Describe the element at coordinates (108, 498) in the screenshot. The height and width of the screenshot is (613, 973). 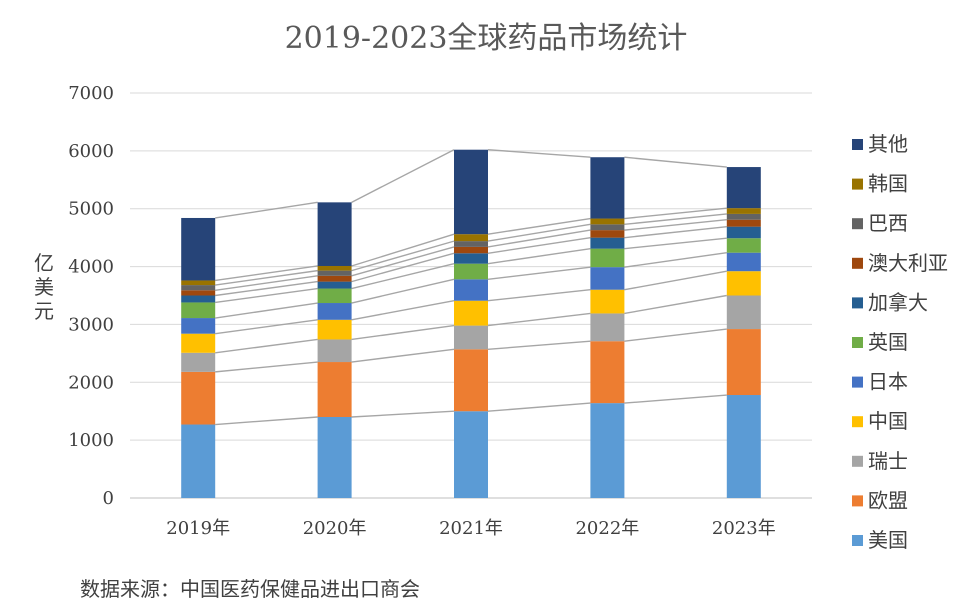
I see `y-tick-label: 0` at that location.